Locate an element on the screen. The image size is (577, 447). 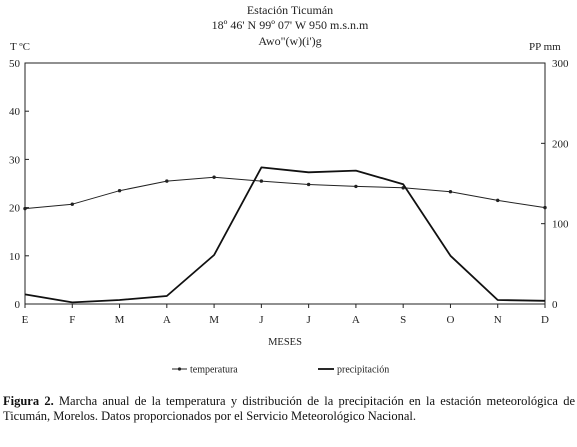
y-left-tick-label: 30 is located at coordinates (15, 160).